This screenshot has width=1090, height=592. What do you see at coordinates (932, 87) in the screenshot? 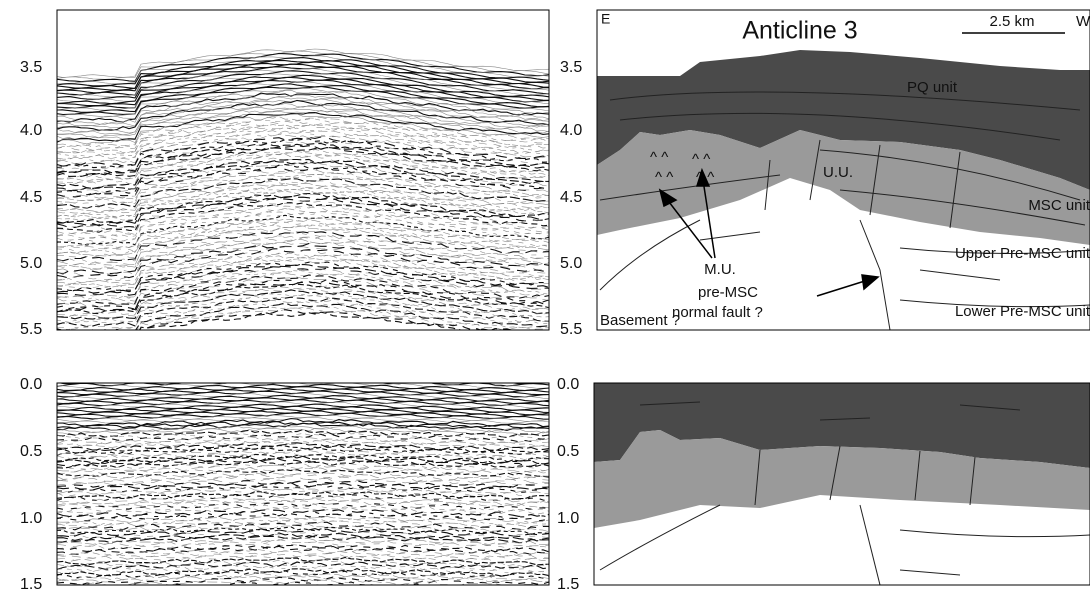
I see `unit-label: PQ unit` at bounding box center [932, 87].